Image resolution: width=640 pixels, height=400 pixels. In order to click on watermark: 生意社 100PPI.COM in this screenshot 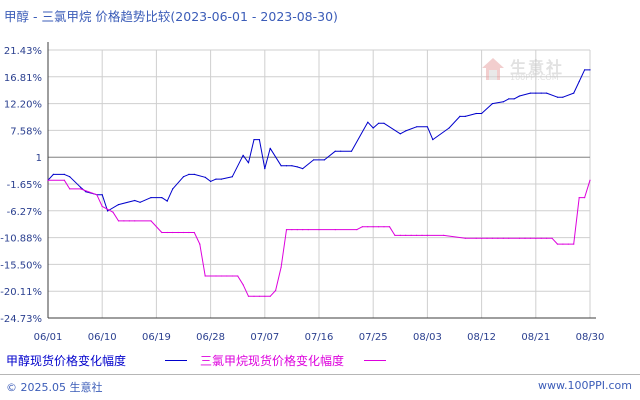, I will do `click(528, 70)`.